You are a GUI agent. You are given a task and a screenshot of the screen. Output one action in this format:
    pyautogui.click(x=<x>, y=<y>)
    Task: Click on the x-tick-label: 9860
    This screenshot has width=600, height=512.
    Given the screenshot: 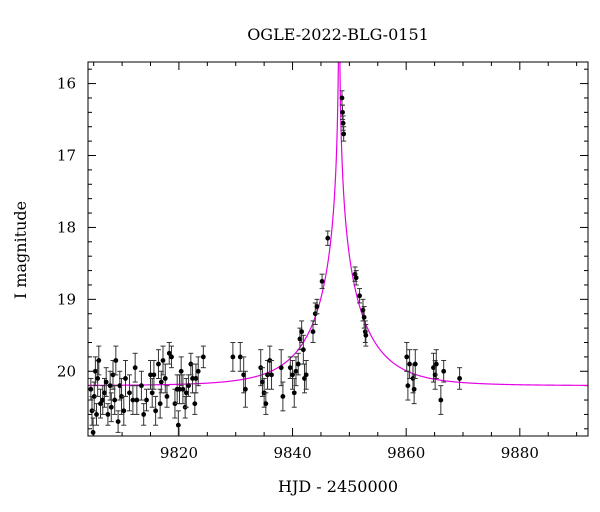 What is the action you would take?
    pyautogui.click(x=406, y=453)
    